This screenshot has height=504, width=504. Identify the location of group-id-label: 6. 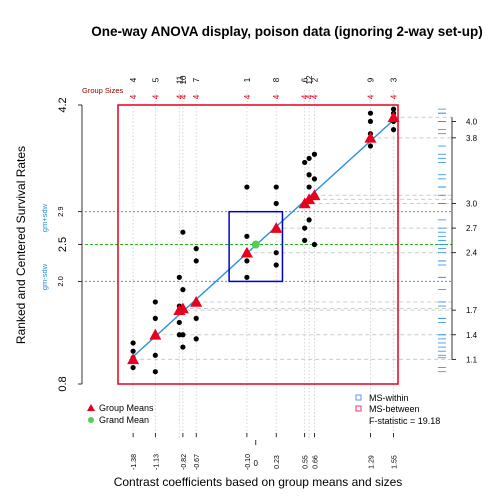
(305, 79).